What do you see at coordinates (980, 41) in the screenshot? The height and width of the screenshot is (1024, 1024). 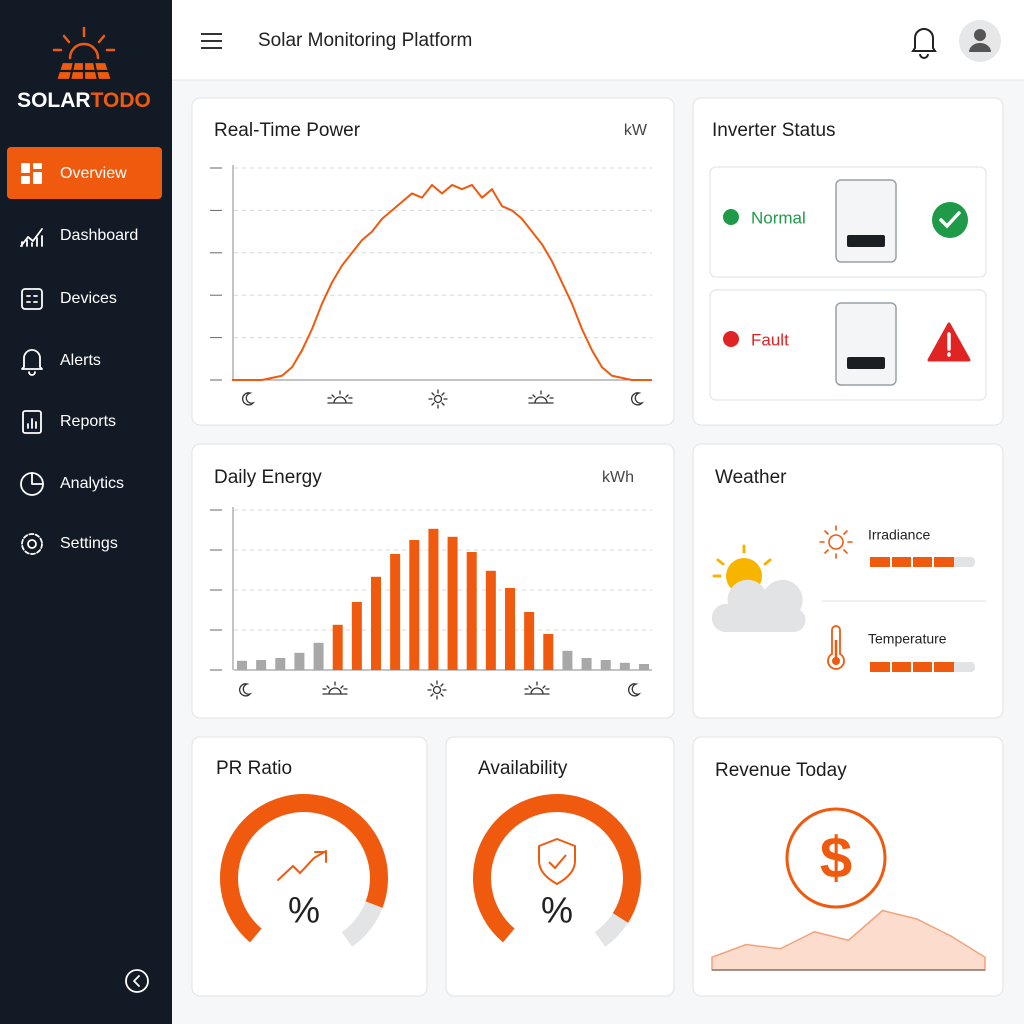 I see `avatar` at bounding box center [980, 41].